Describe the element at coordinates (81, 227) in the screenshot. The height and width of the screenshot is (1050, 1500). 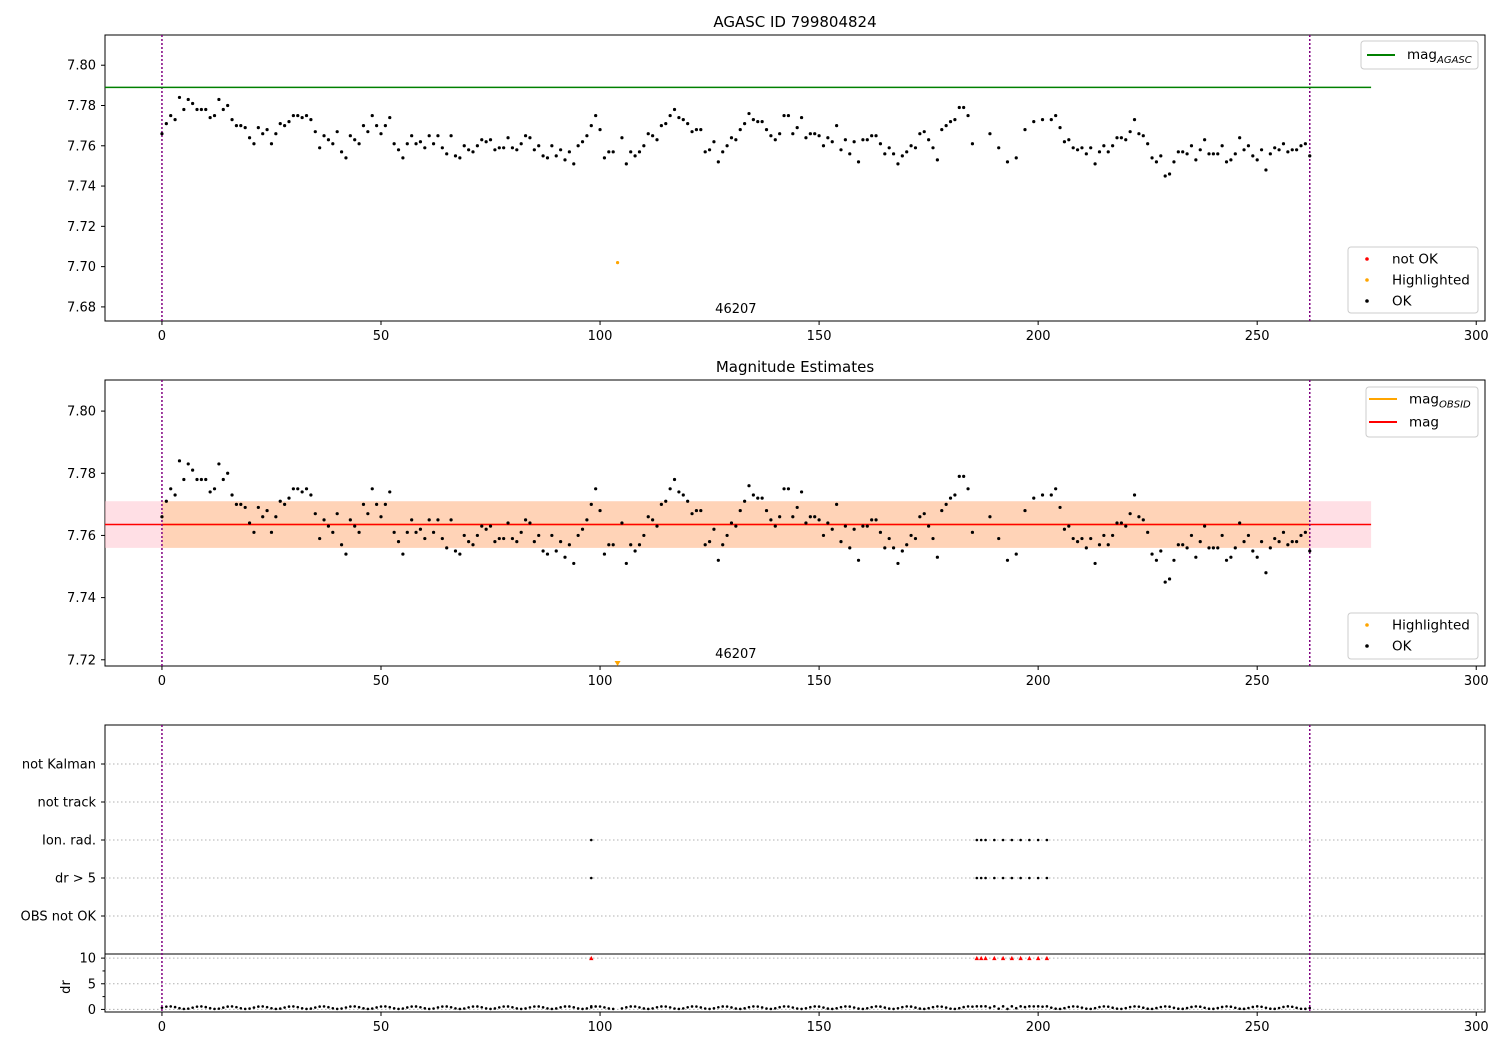
I see `y-tick-label: 7.72` at that location.